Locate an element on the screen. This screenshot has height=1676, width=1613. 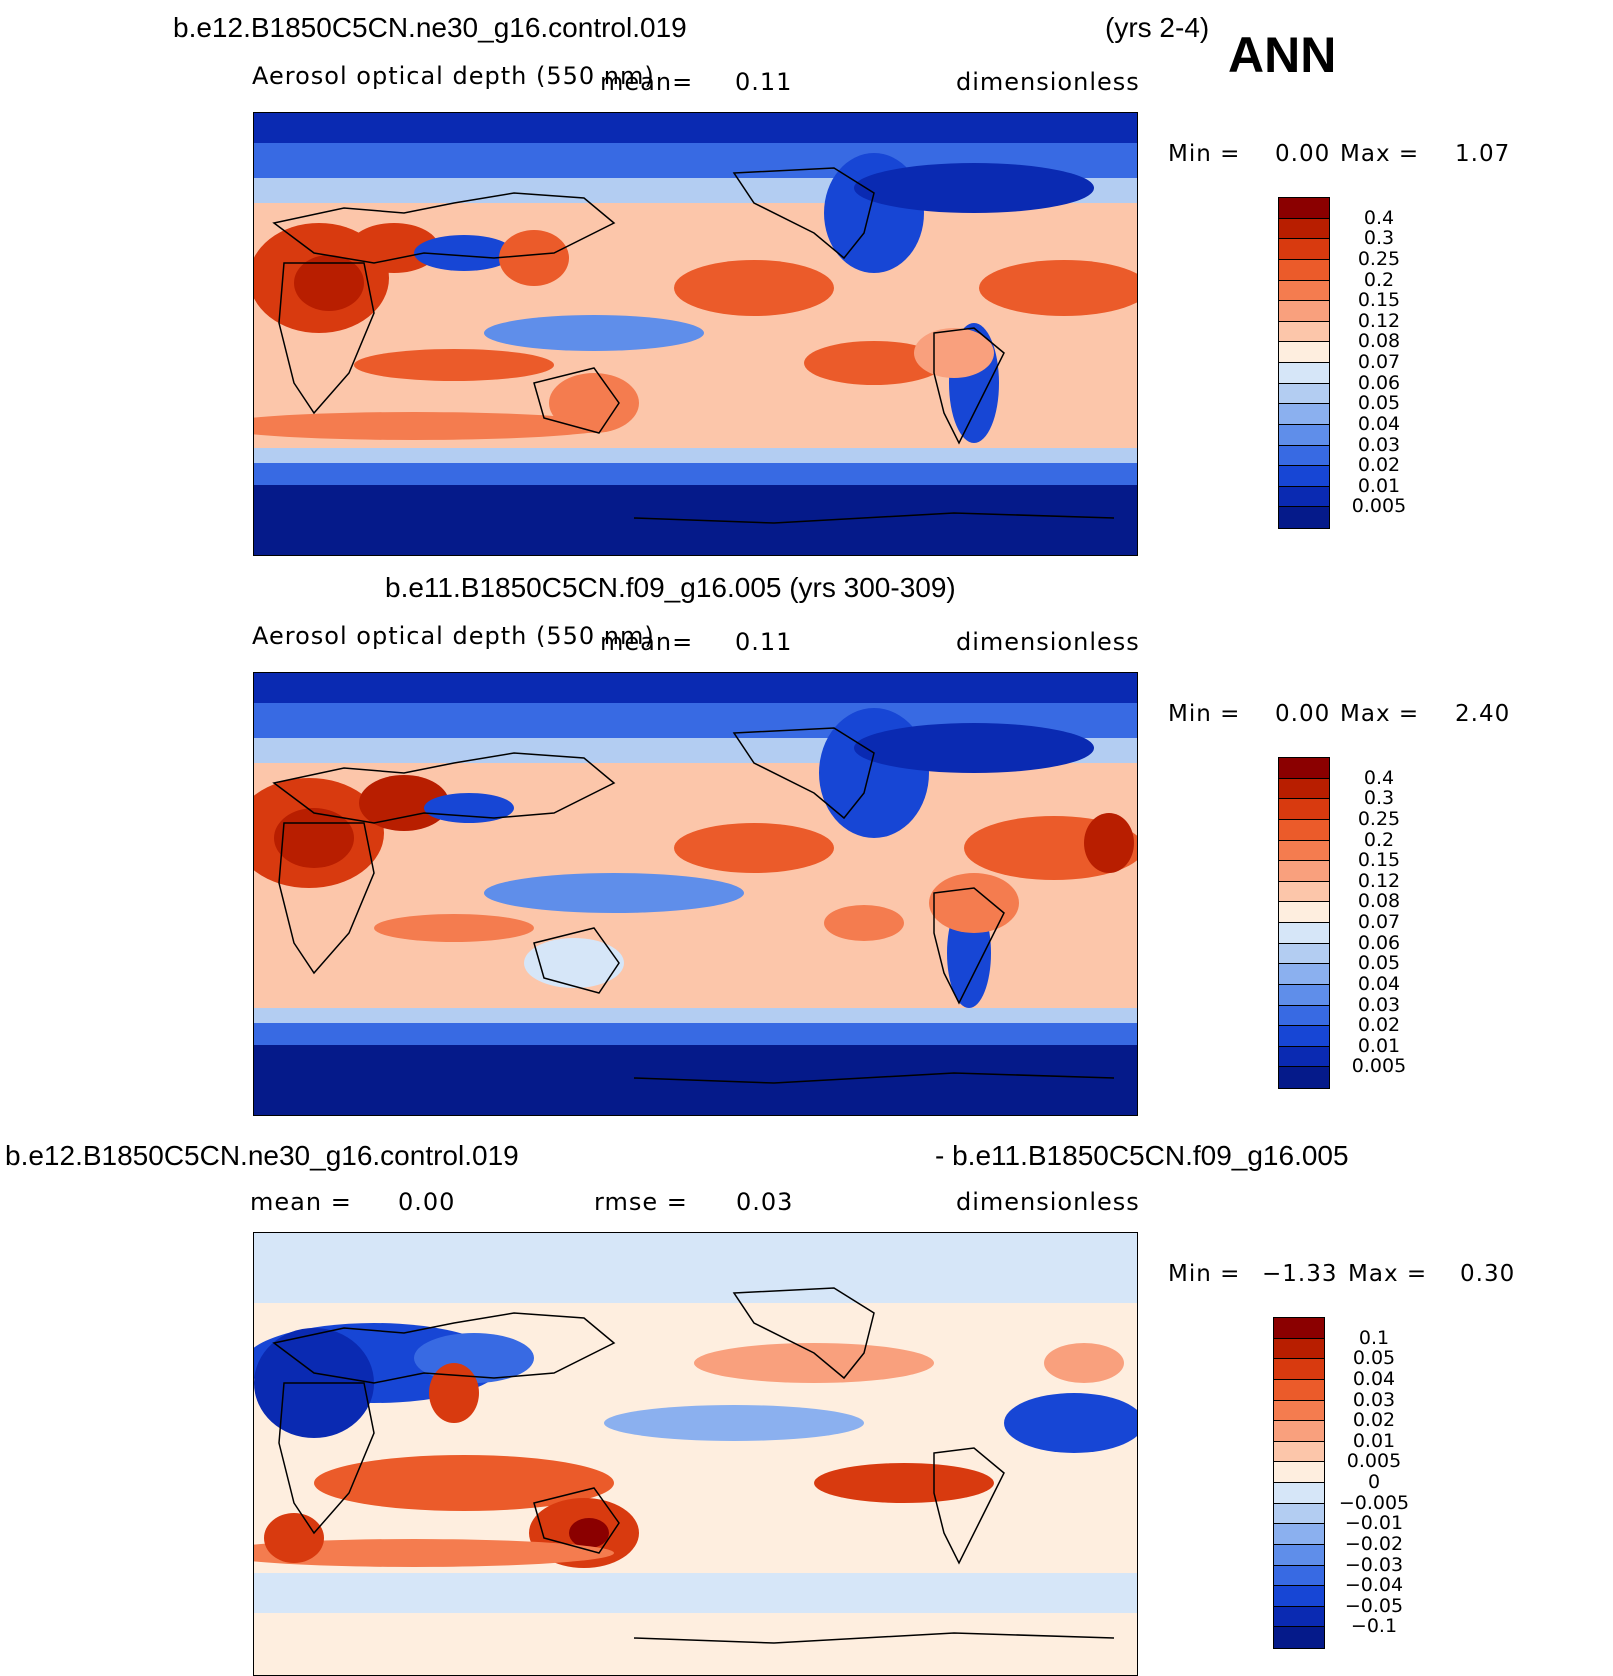
panel1-map-graphic is located at coordinates (695, 334).